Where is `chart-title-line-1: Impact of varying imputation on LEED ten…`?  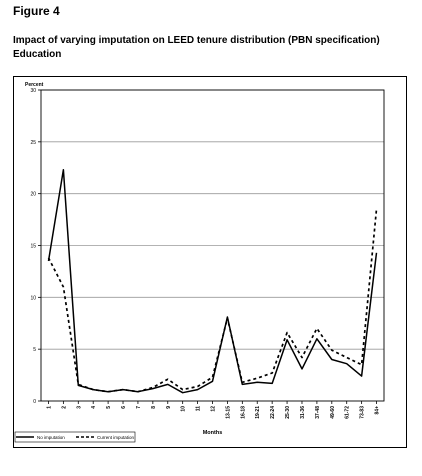 chart-title-line-1: Impact of varying imputation on LEED ten… is located at coordinates (196, 40).